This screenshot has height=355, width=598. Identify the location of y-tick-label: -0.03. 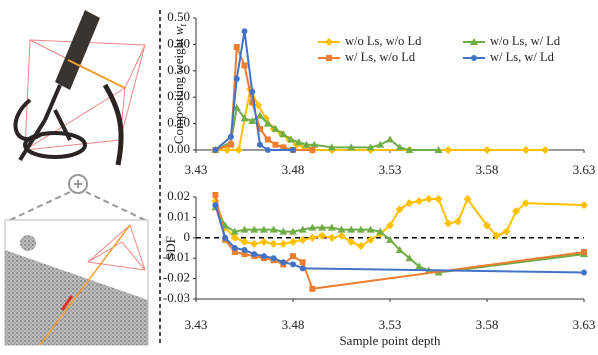
(176, 297).